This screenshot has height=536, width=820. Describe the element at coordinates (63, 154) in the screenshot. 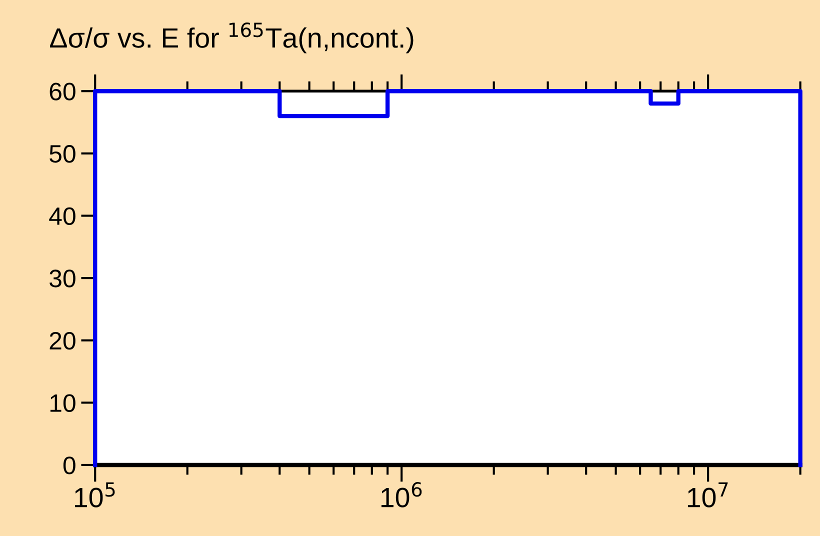

I see `y-tick-label: 50` at that location.